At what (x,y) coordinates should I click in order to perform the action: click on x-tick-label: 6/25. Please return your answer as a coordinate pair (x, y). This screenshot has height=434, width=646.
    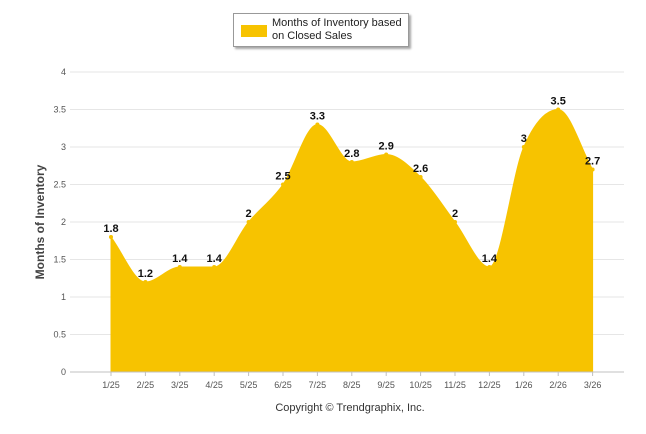
    Looking at the image, I should click on (283, 385).